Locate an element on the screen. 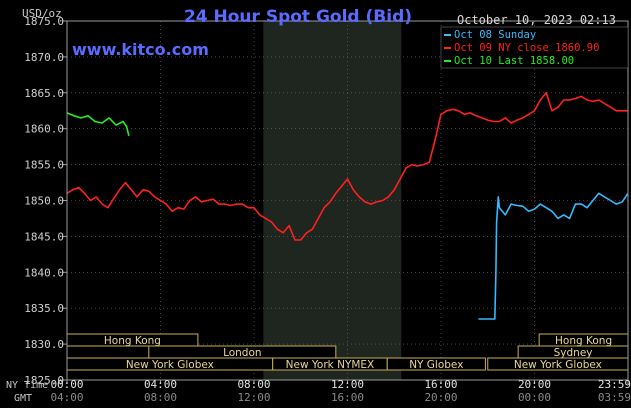 Image resolution: width=631 pixels, height=408 pixels. x-tick-label-ny: 16:00 is located at coordinates (440, 384).